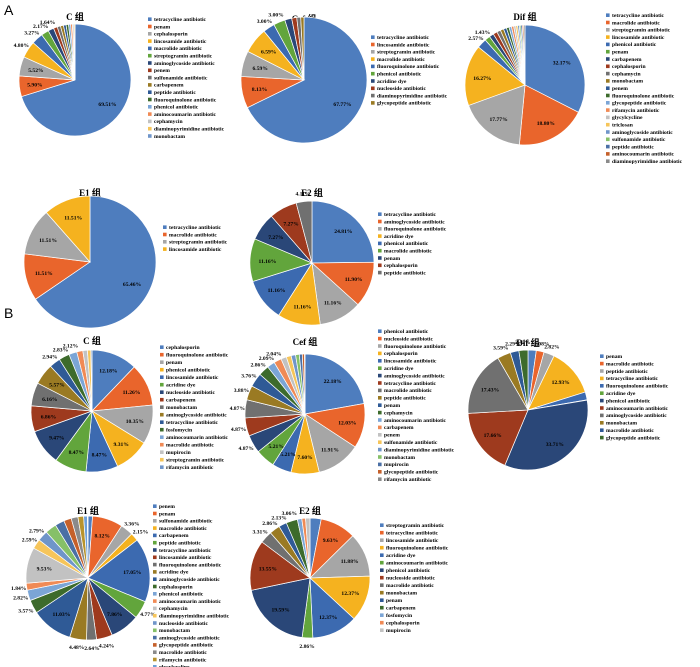 The height and width of the screenshot is (667, 700). I want to click on data-label: 2.42%, so click(523, 343).